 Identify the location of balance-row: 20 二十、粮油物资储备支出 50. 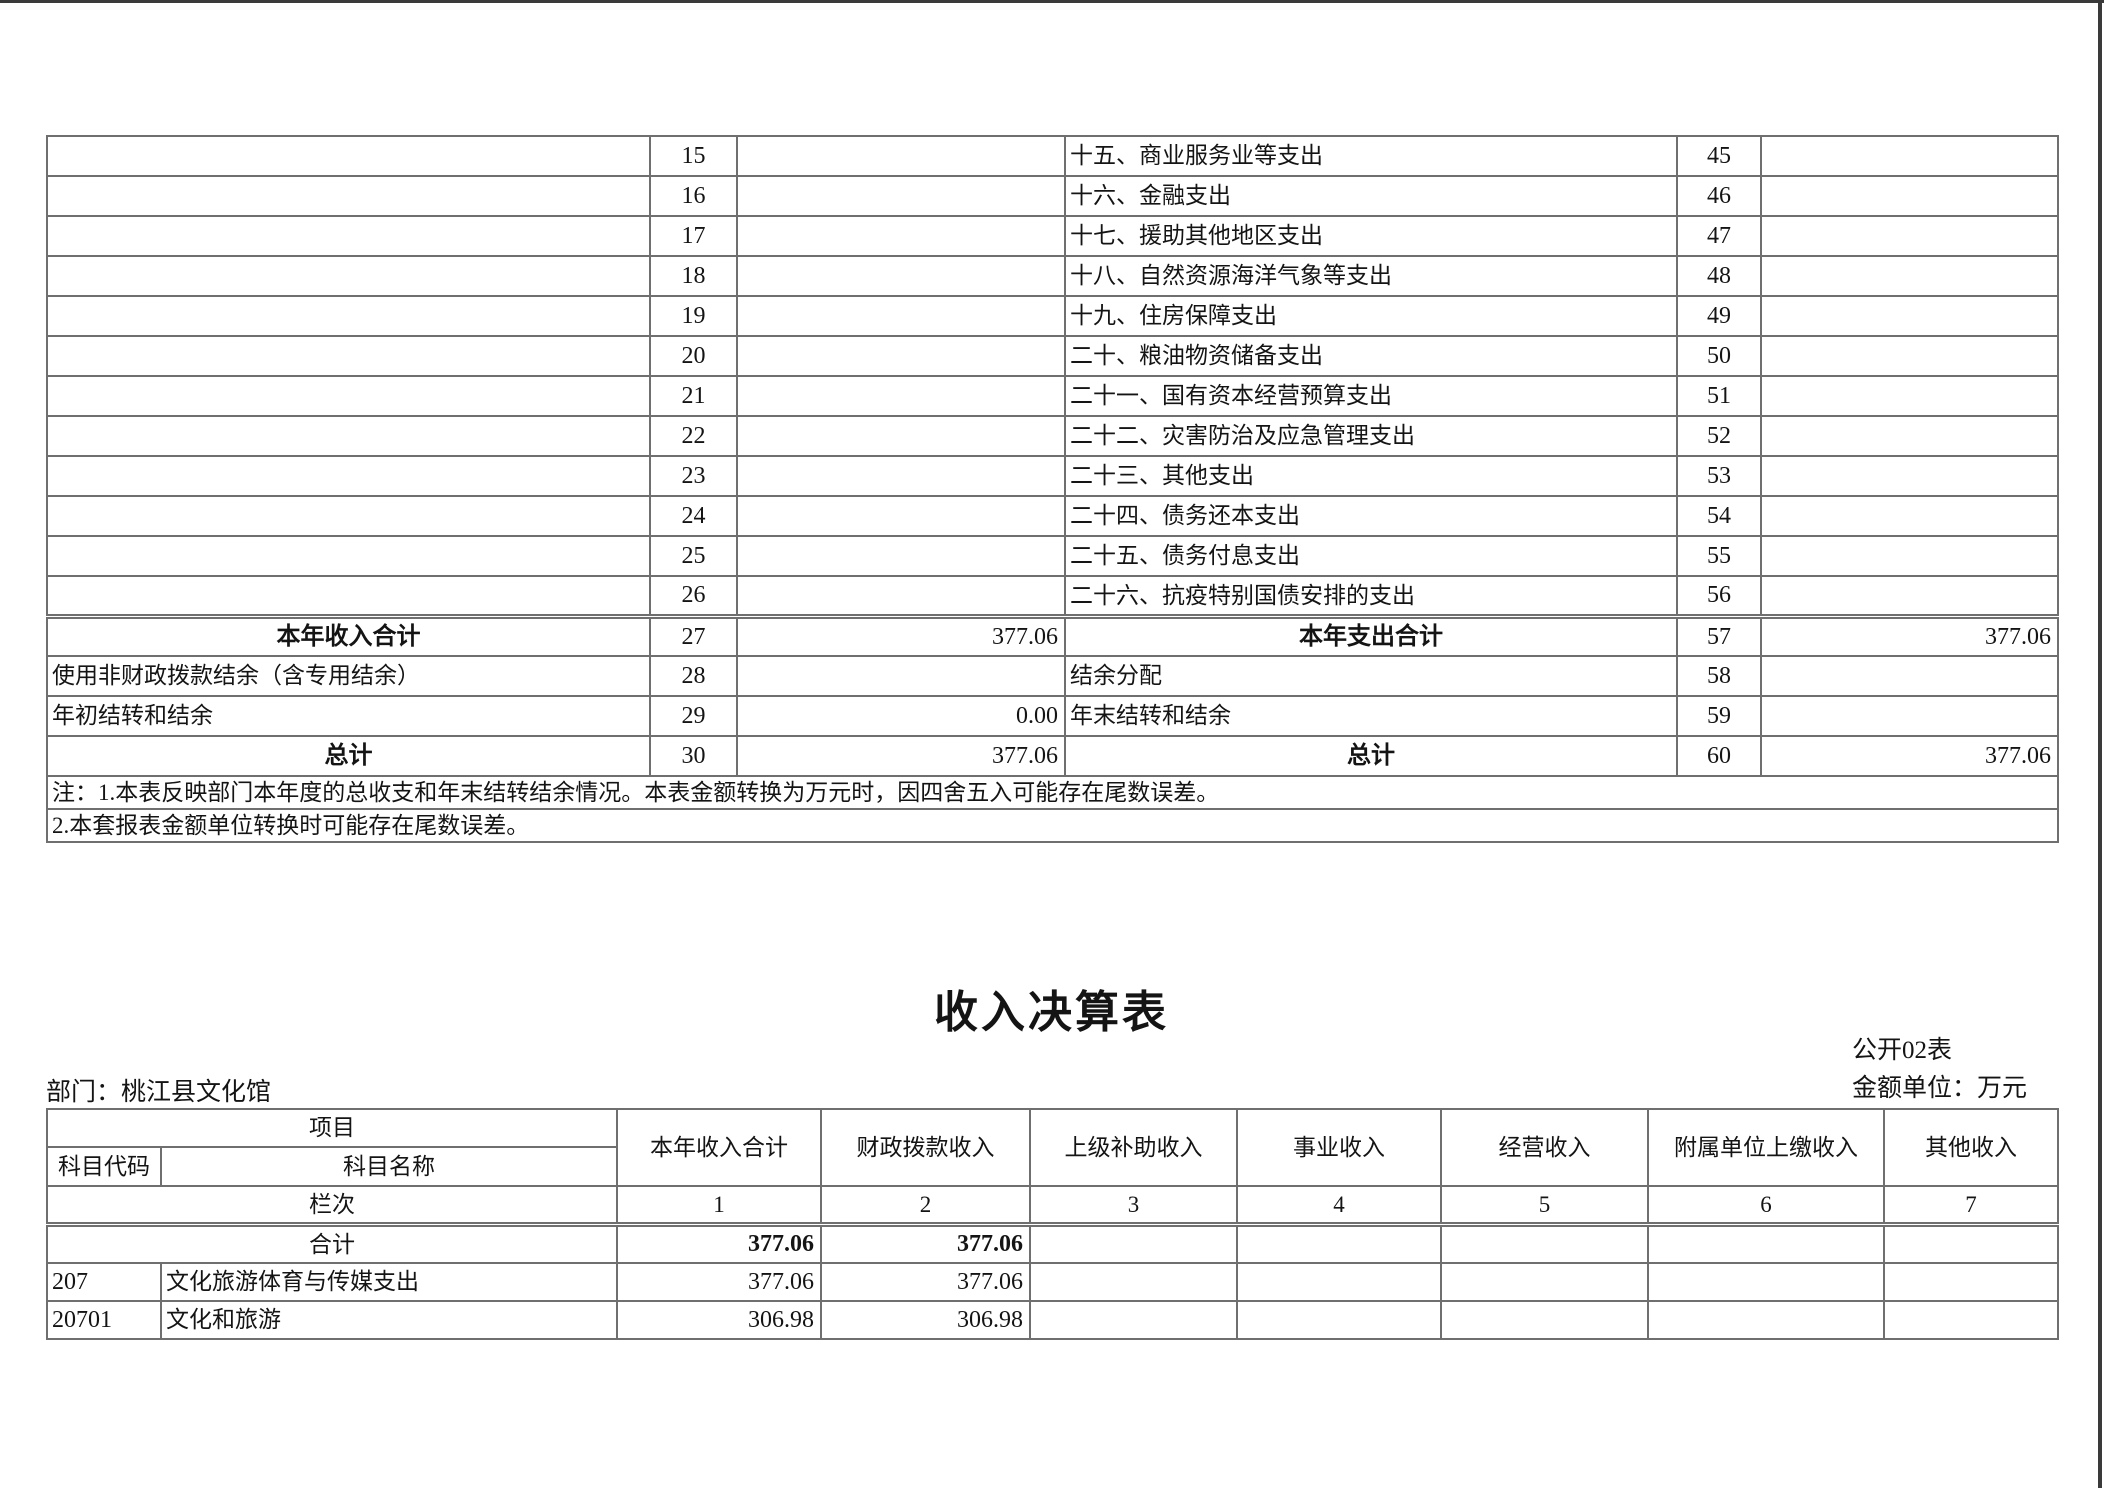
(1052, 356).